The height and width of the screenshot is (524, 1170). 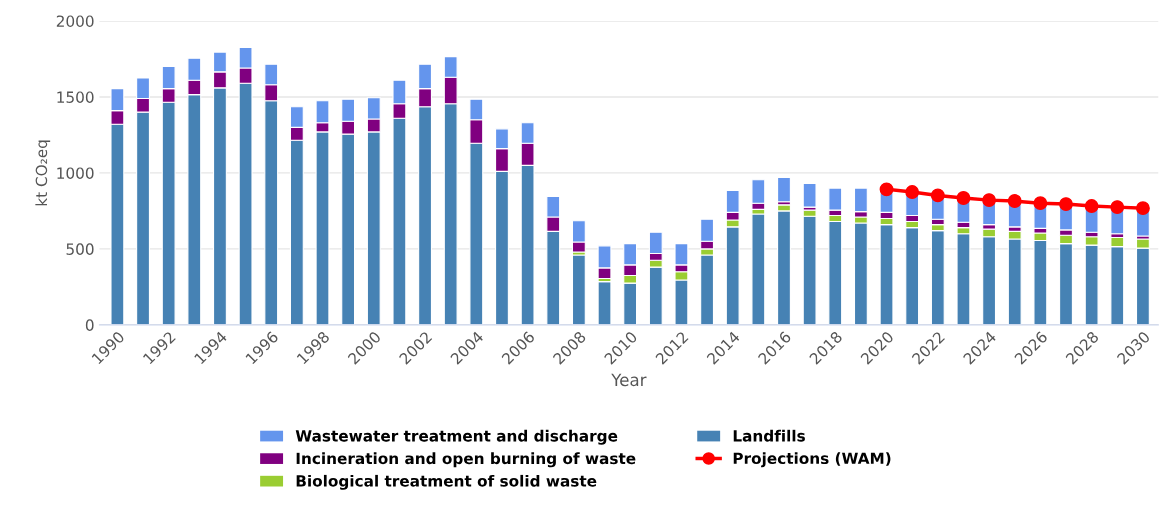 What do you see at coordinates (456, 437) in the screenshot?
I see `legend-label: Wastewater treatment and discharge` at bounding box center [456, 437].